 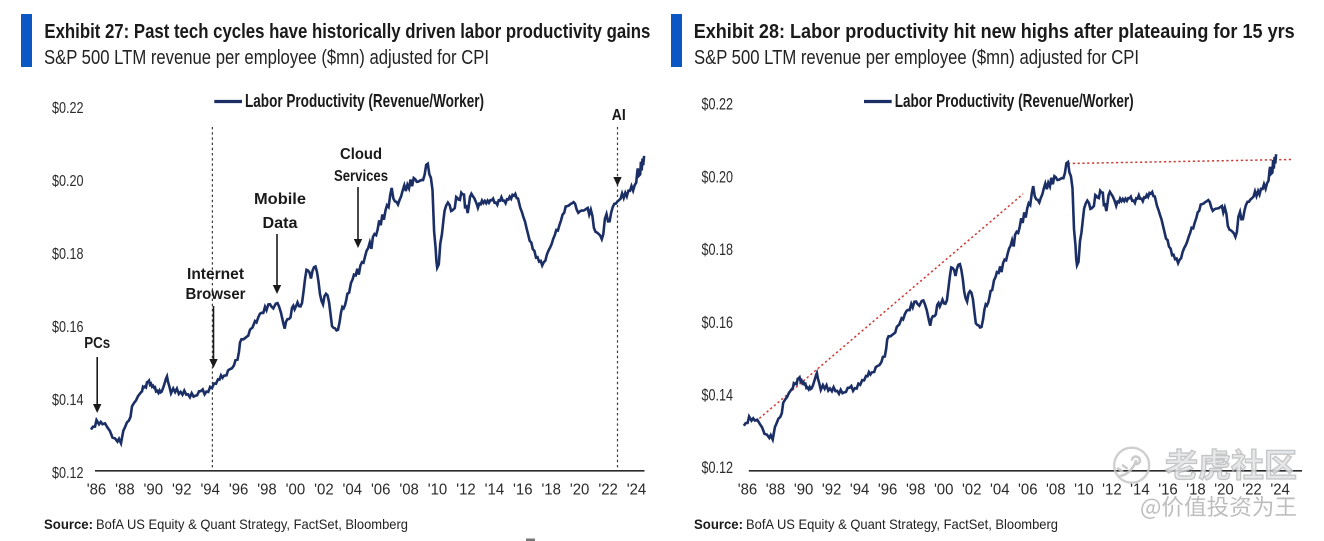 What do you see at coordinates (361, 154) in the screenshot?
I see `svg-text: Cloud` at bounding box center [361, 154].